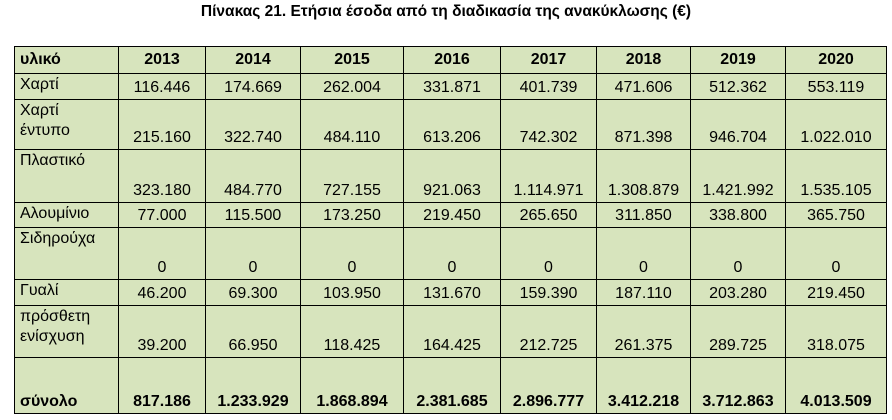 The width and height of the screenshot is (892, 420). What do you see at coordinates (643, 292) in the screenshot?
I see `value-cell: 187.110` at bounding box center [643, 292].